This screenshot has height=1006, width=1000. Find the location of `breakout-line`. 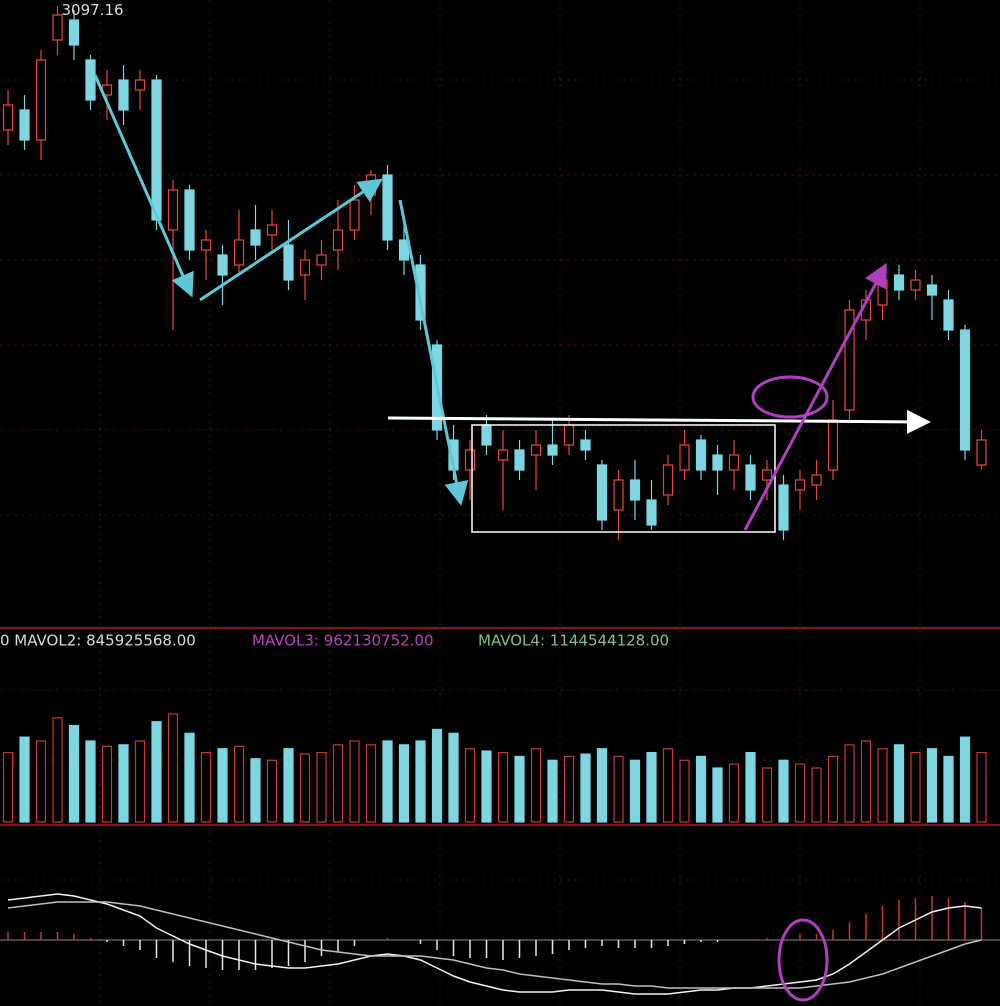

breakout-line is located at coordinates (659, 421).